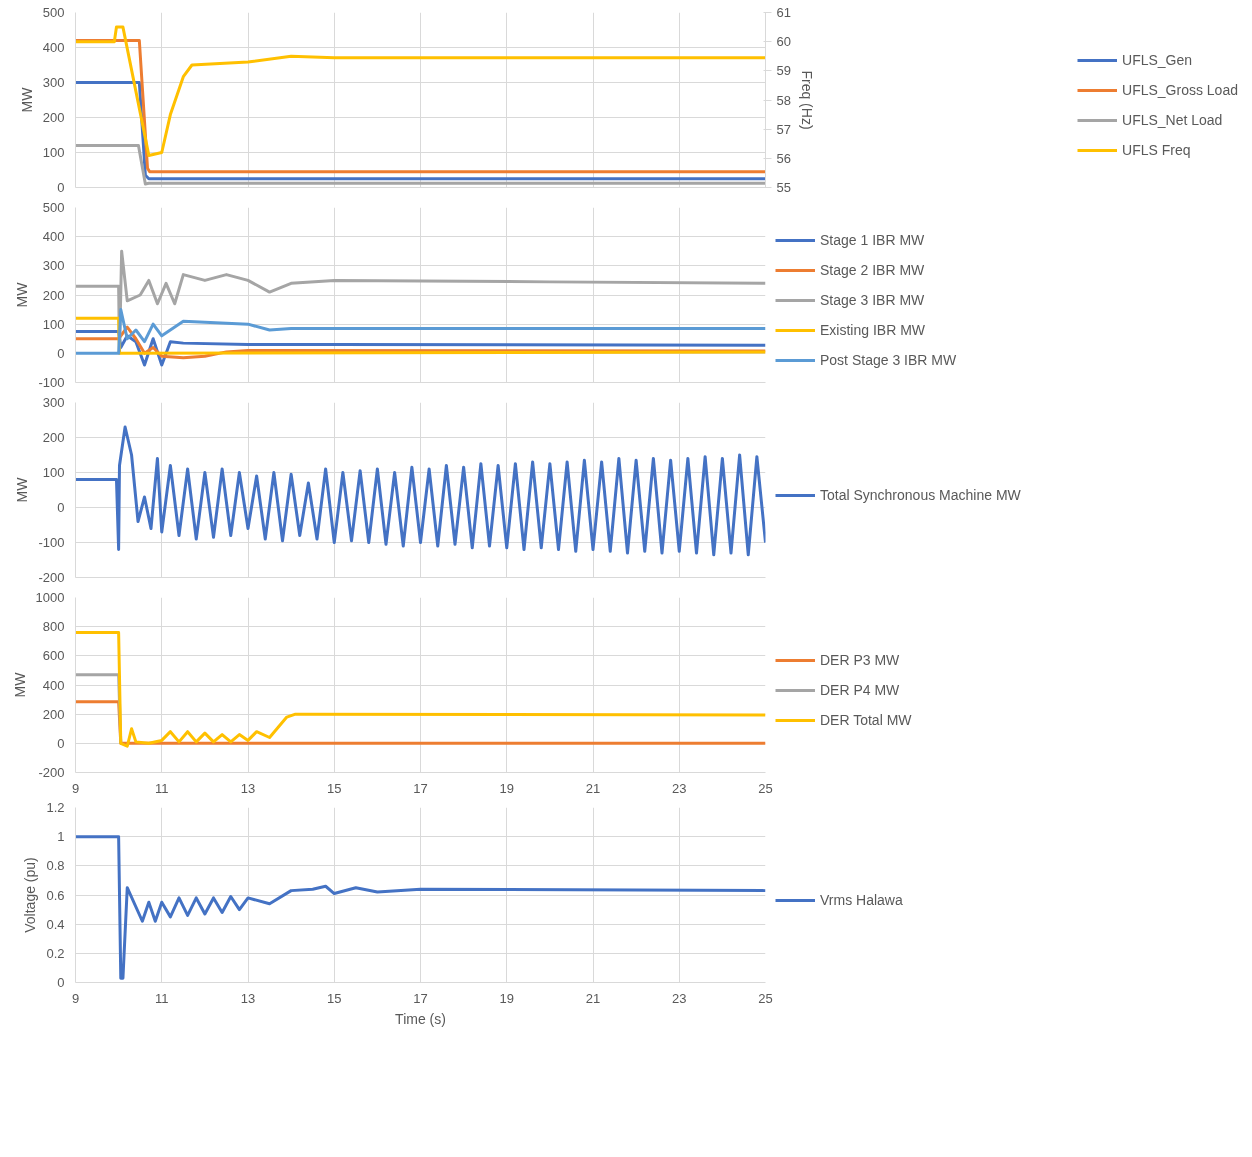 The image size is (1252, 1157). What do you see at coordinates (50, 597) in the screenshot?
I see `y-tick-label: 1000` at bounding box center [50, 597].